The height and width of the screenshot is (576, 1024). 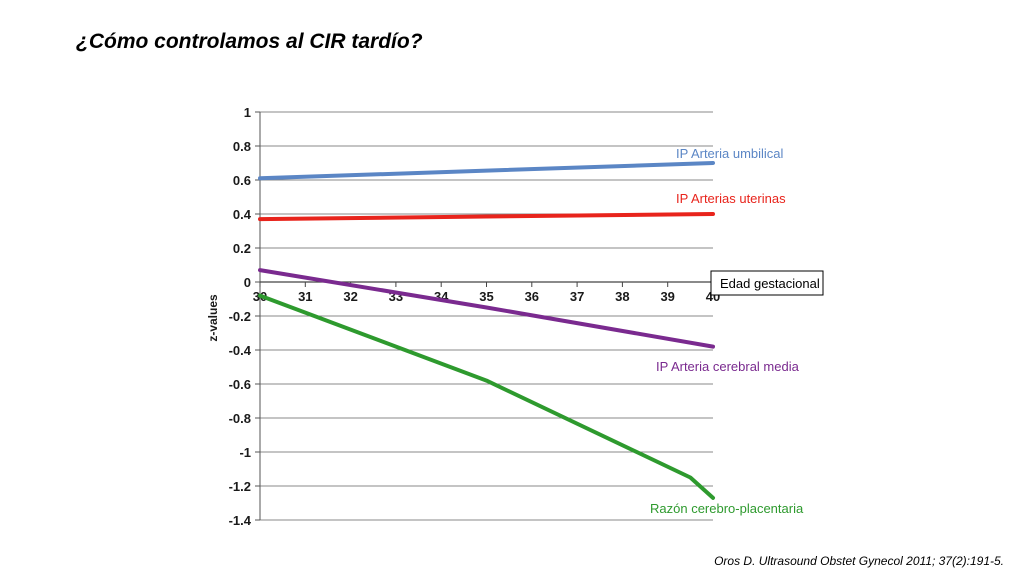 I want to click on series-label: Razón cerebro-placentaria, so click(x=727, y=508).